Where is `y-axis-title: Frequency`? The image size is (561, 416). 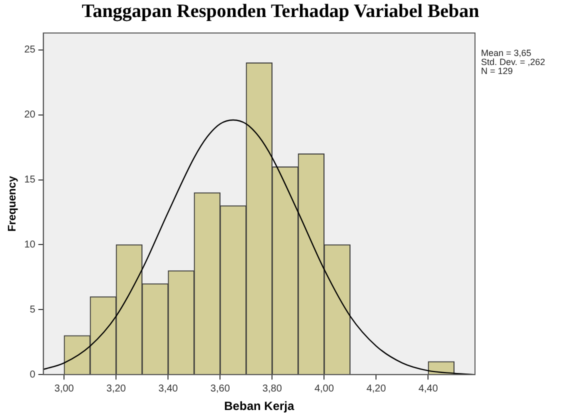 y-axis-title: Frequency is located at coordinates (12, 203).